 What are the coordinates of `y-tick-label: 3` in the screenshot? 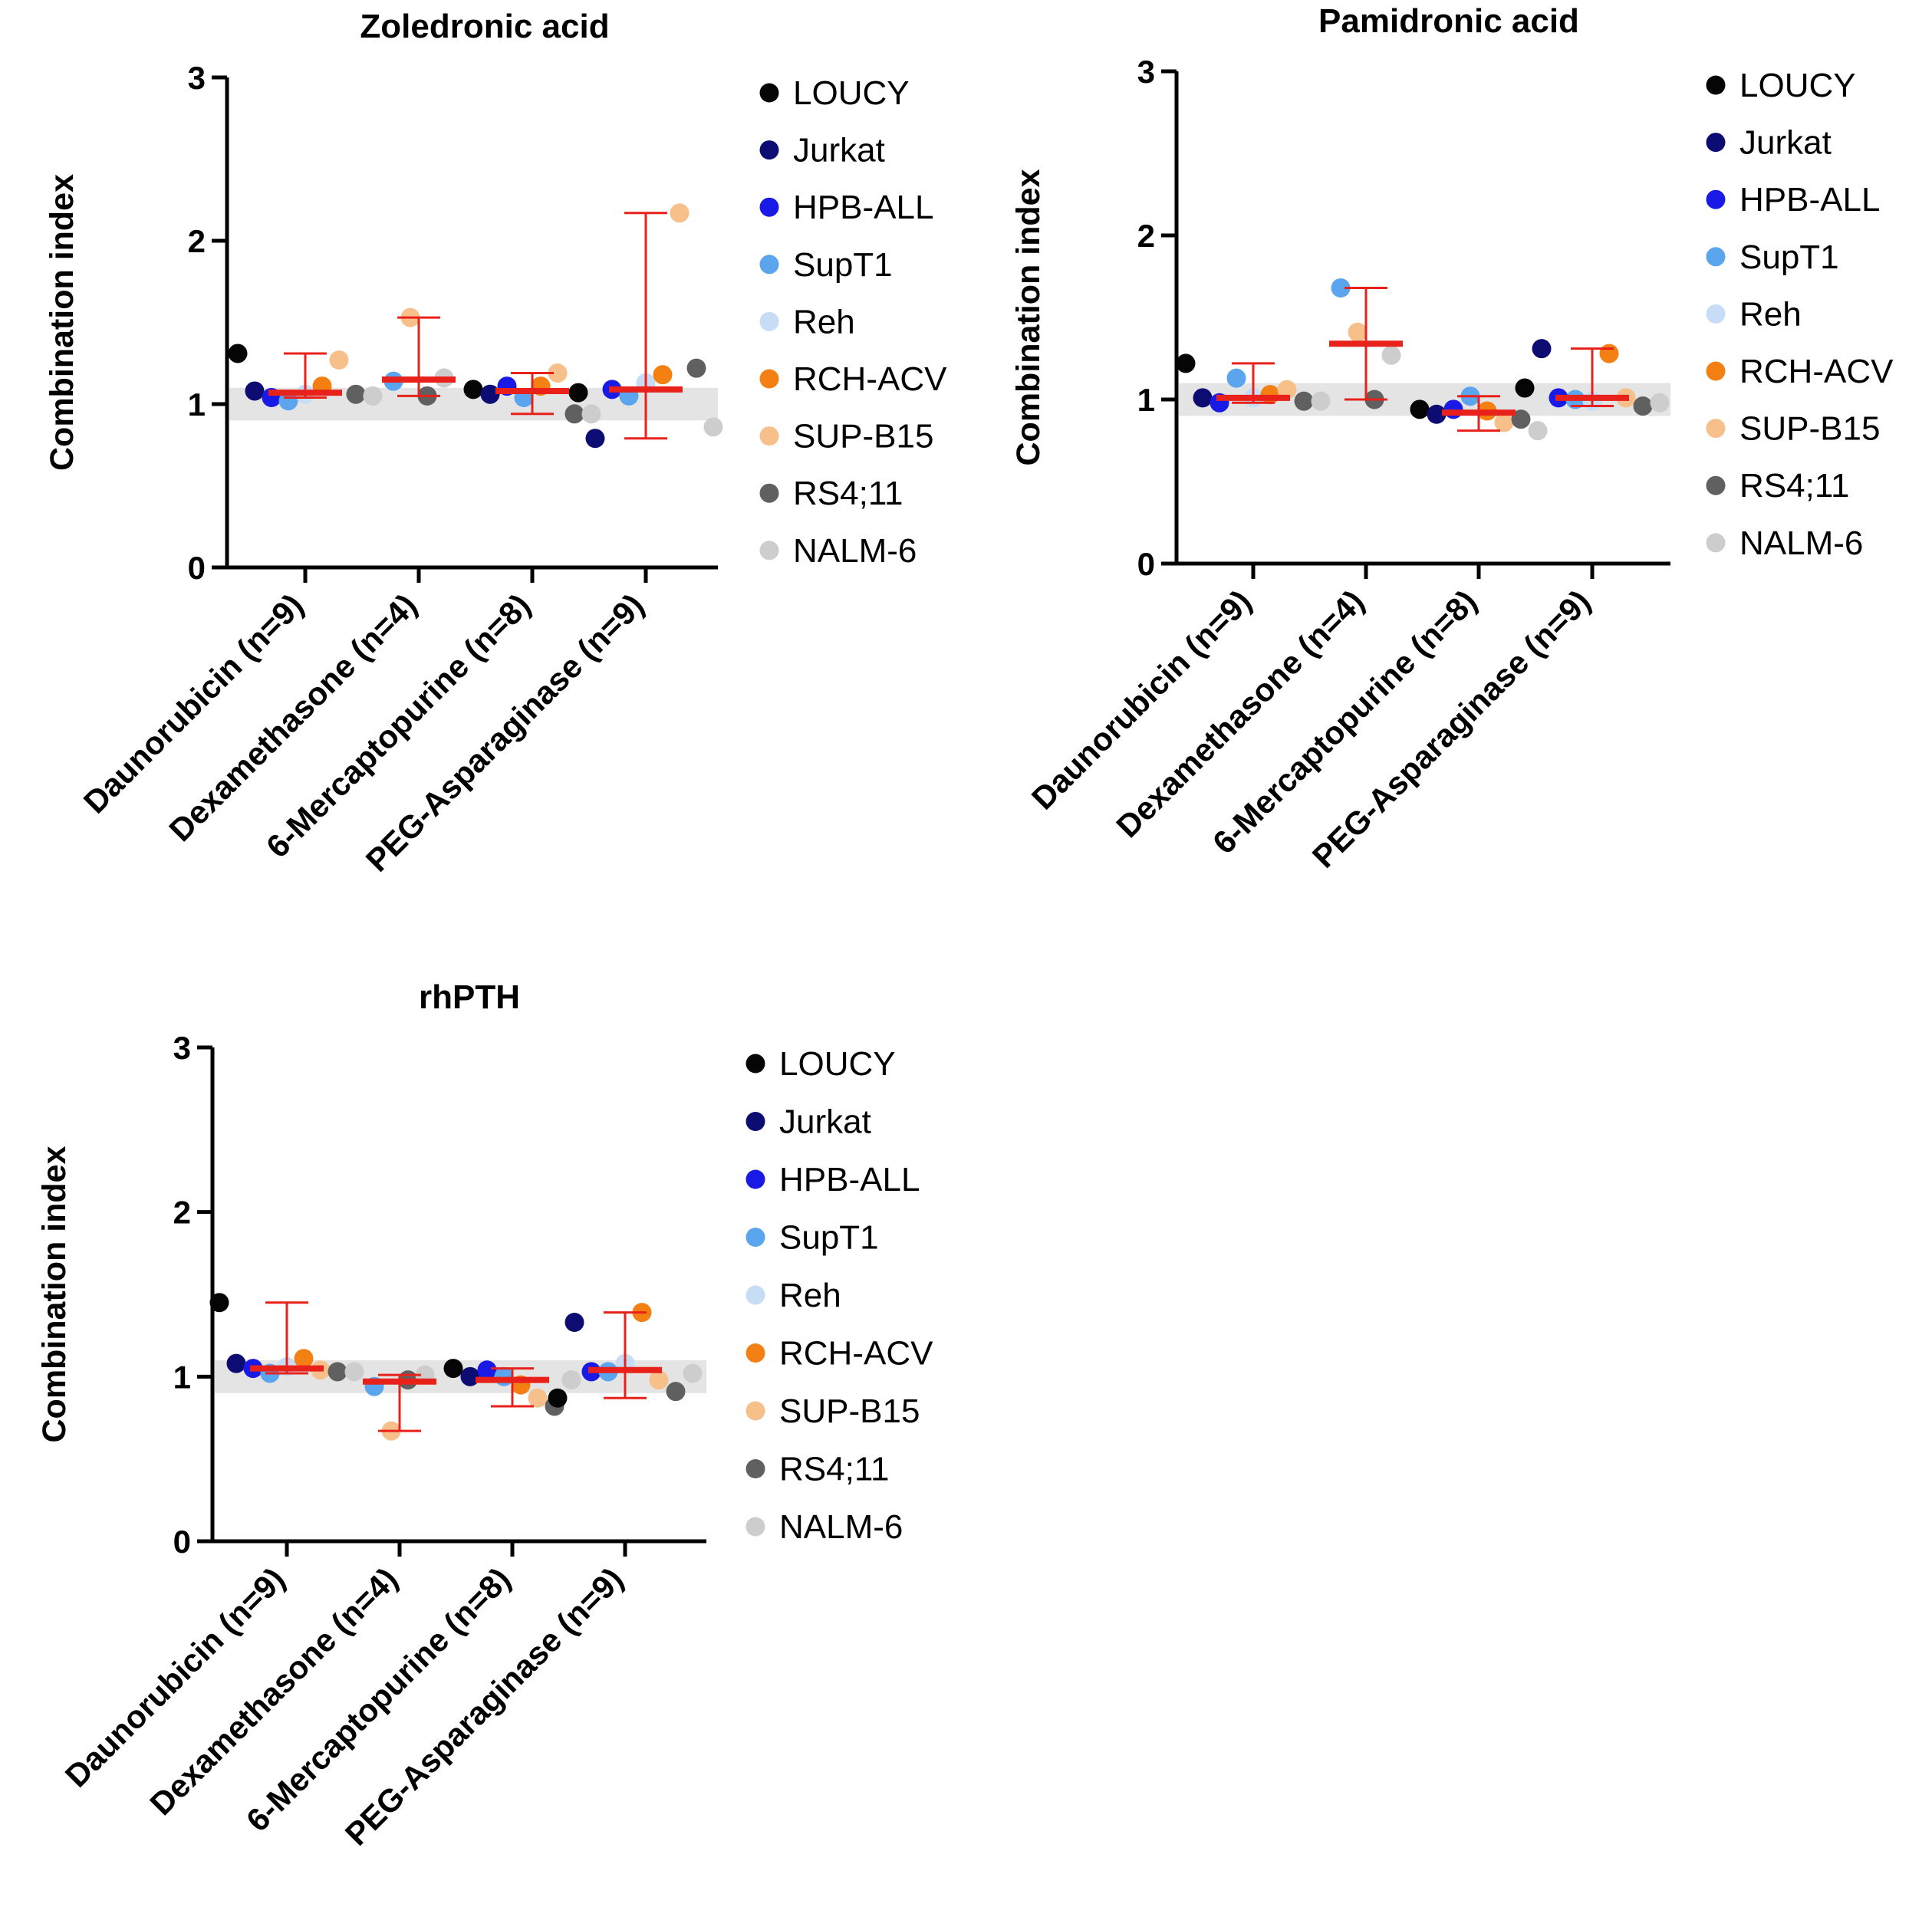 It's located at (197, 78).